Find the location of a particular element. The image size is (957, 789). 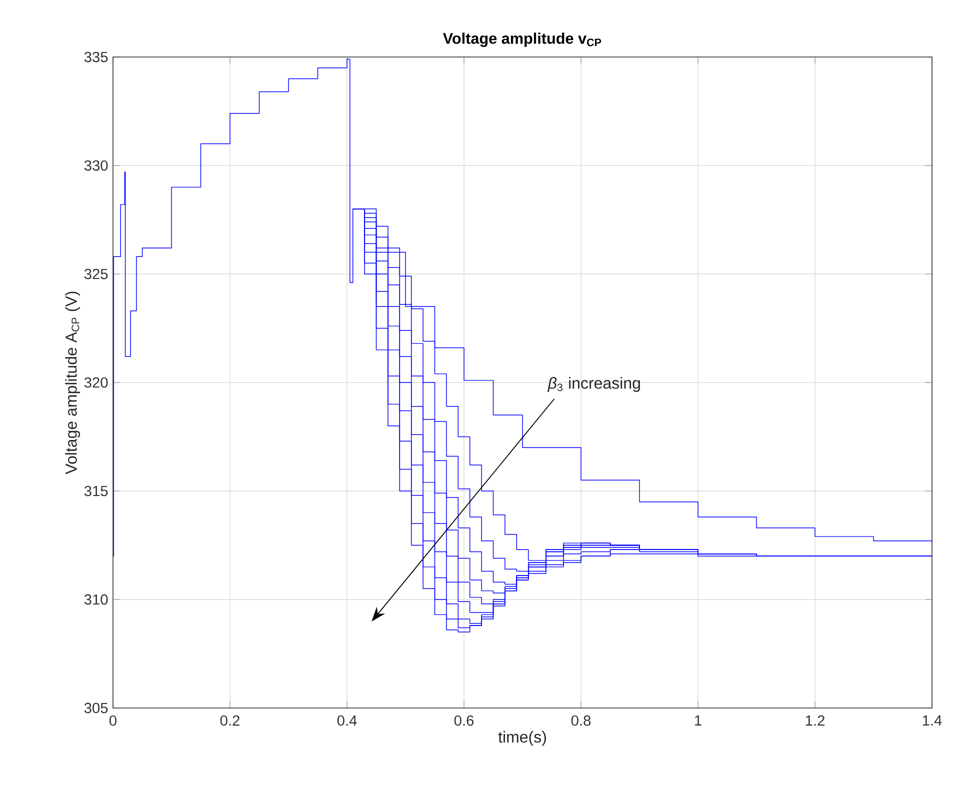

x-tick-label: 0 is located at coordinates (112, 720).